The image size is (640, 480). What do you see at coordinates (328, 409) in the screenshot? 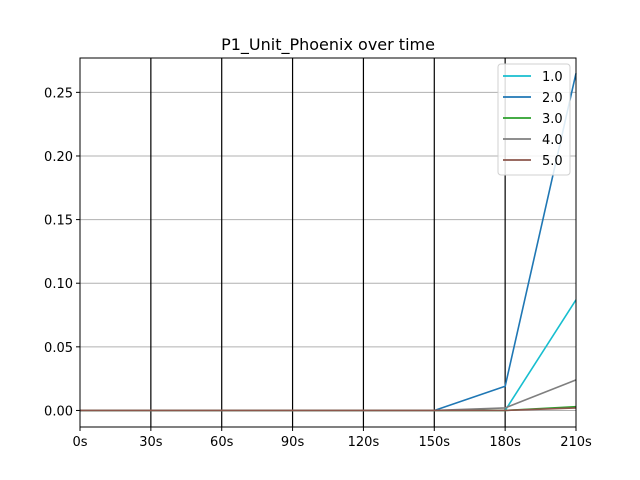
I see `series-line-5.0` at bounding box center [328, 409].